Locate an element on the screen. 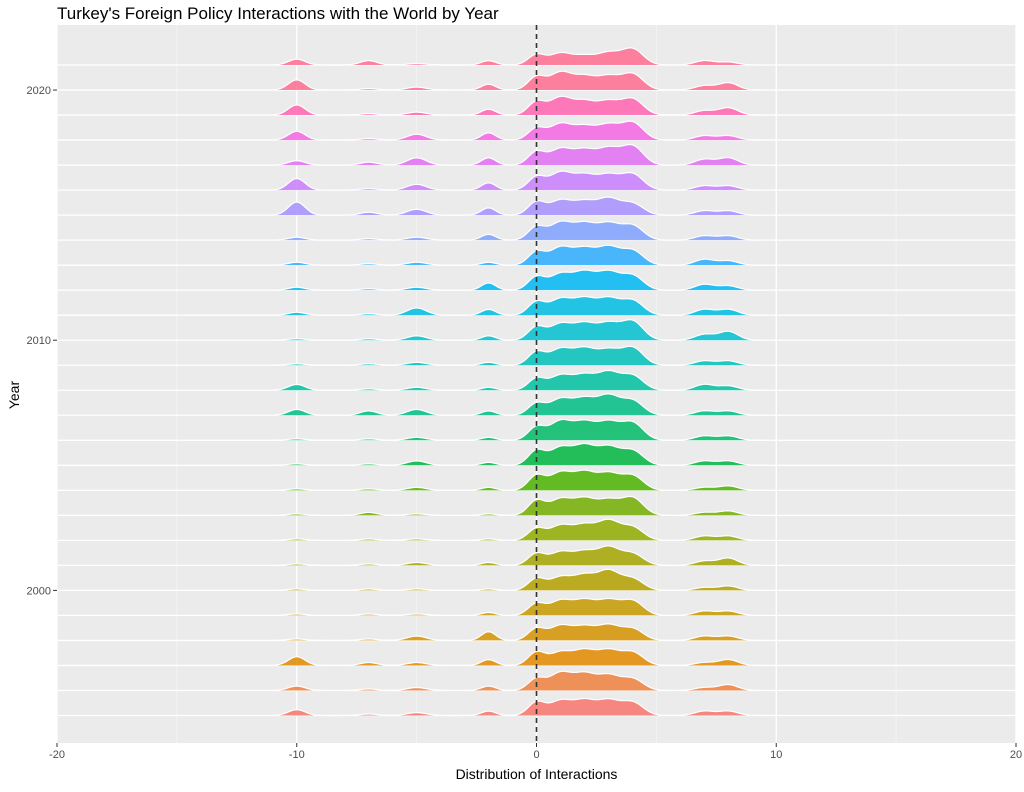  ridge-fill-1996 is located at coordinates (518, 681).